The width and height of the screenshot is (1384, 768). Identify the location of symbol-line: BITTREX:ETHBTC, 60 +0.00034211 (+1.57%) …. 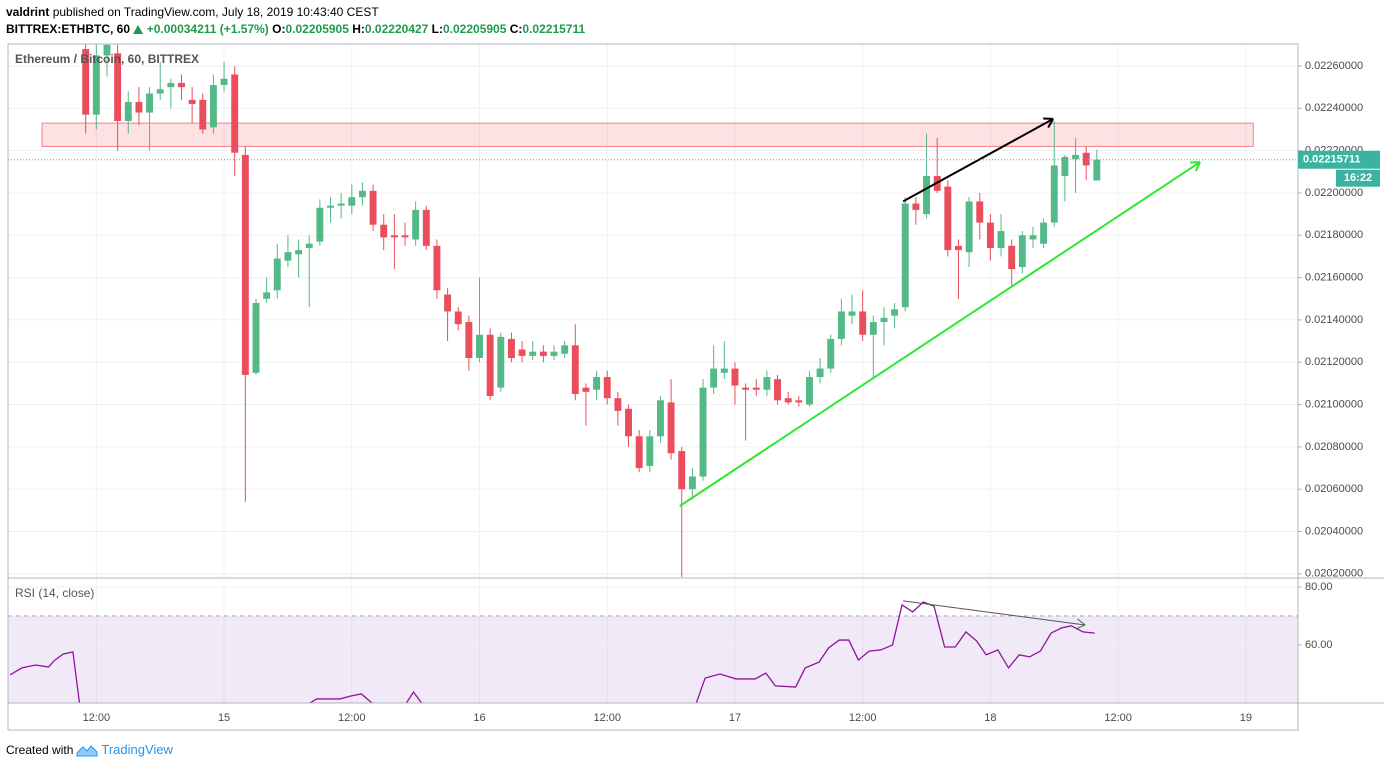
(295, 29).